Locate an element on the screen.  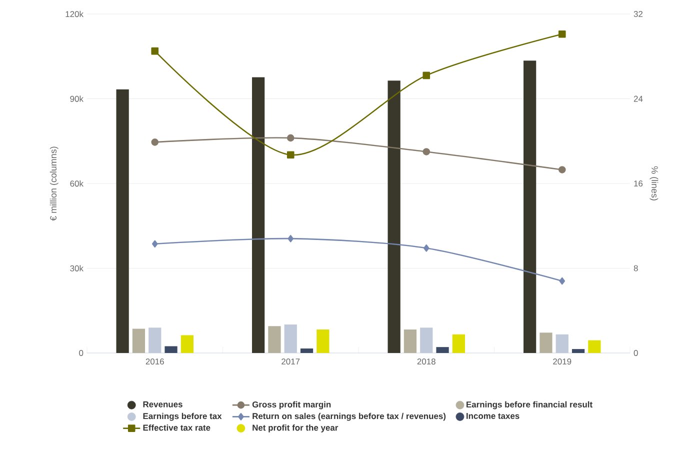
x-tick-label: 2019 is located at coordinates (562, 361).